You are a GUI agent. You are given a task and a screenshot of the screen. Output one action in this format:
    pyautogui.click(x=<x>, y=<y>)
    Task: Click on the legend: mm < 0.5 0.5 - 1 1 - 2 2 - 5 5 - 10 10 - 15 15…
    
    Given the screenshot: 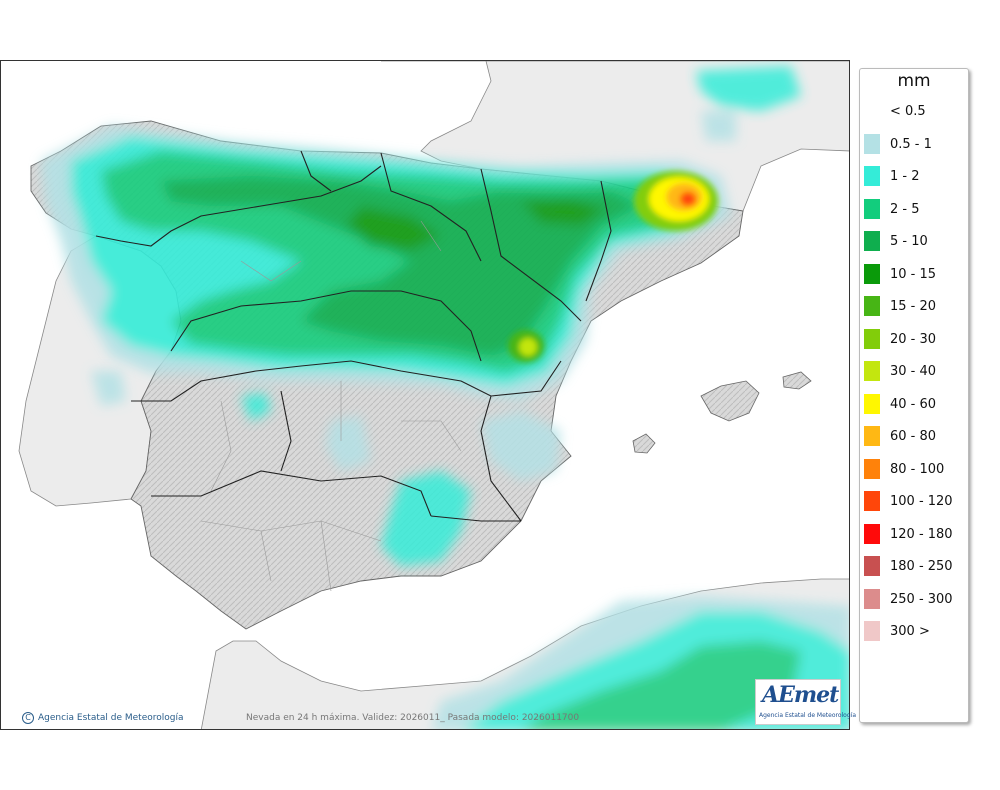 What is the action you would take?
    pyautogui.click(x=914, y=395)
    